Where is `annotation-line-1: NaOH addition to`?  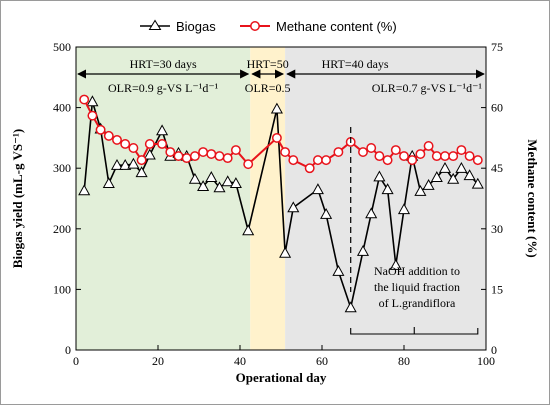 annotation-line-1: NaOH addition to is located at coordinates (417, 271).